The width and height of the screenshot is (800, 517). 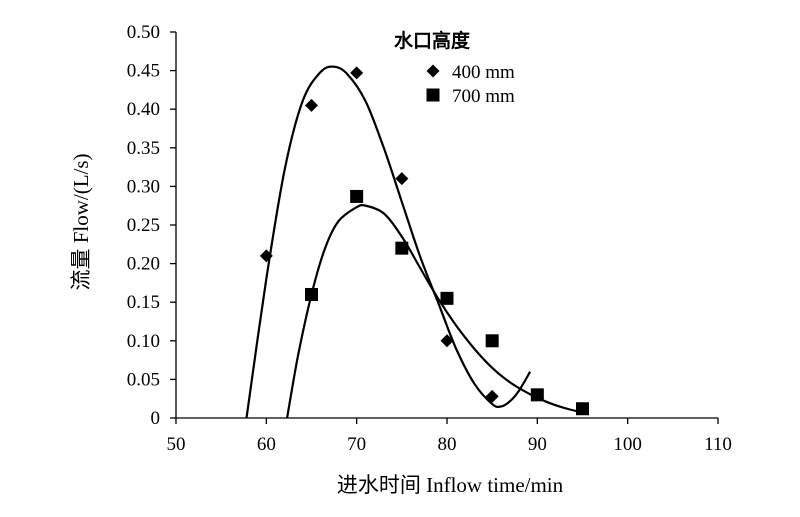 What do you see at coordinates (143, 71) in the screenshot?
I see `y-tick-label: 0.45` at bounding box center [143, 71].